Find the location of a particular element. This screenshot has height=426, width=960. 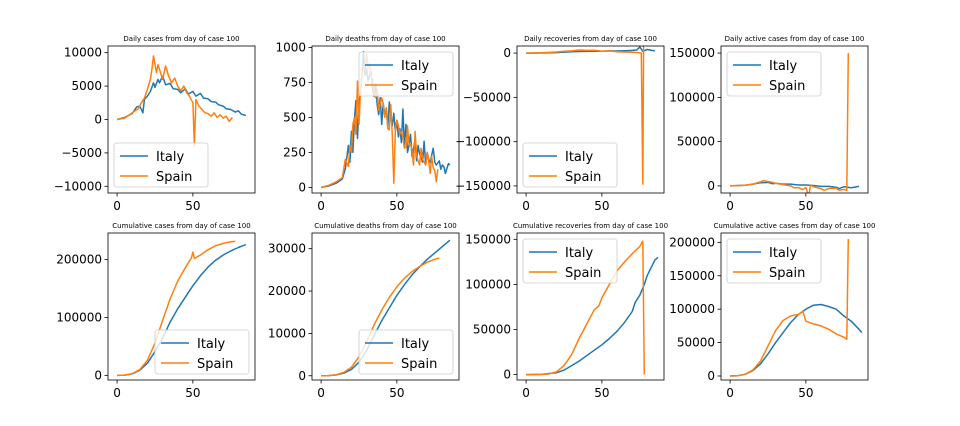

chart-title: Daily recoveries from day of case 100 is located at coordinates (590, 39).